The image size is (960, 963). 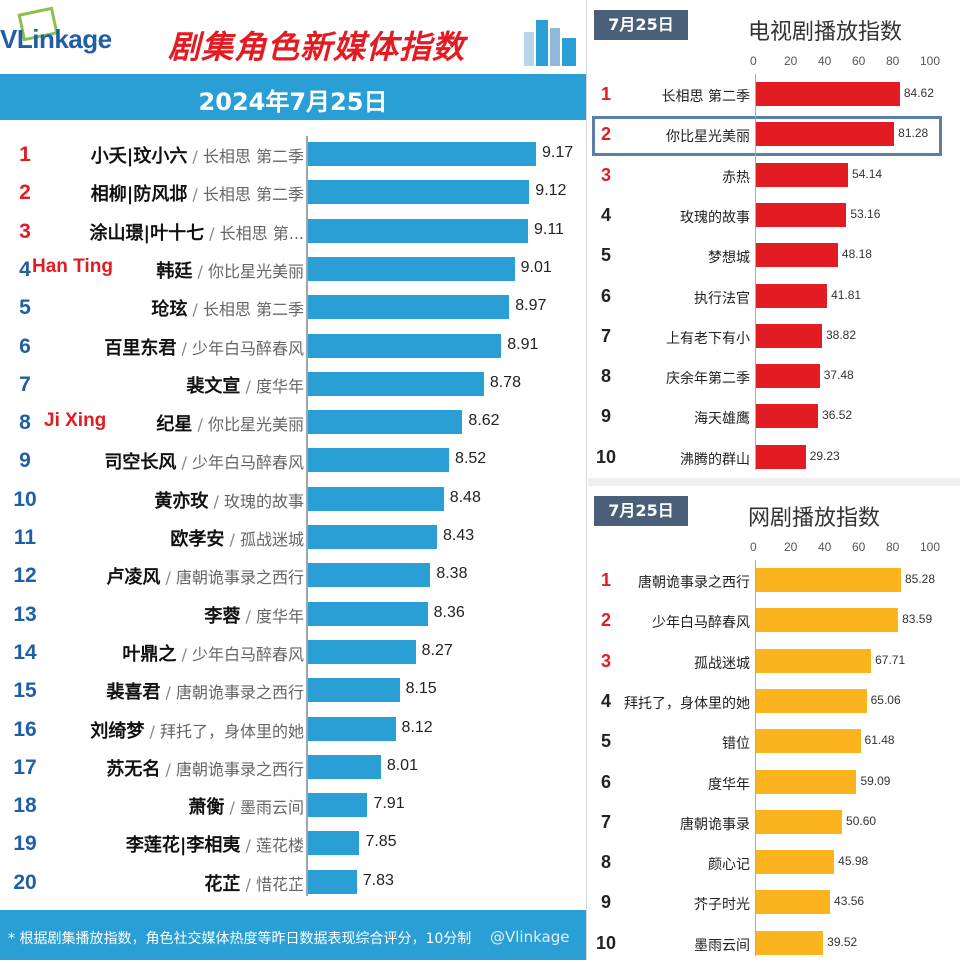 What do you see at coordinates (917, 619) in the screenshot?
I see `bar-value: 83.59` at bounding box center [917, 619].